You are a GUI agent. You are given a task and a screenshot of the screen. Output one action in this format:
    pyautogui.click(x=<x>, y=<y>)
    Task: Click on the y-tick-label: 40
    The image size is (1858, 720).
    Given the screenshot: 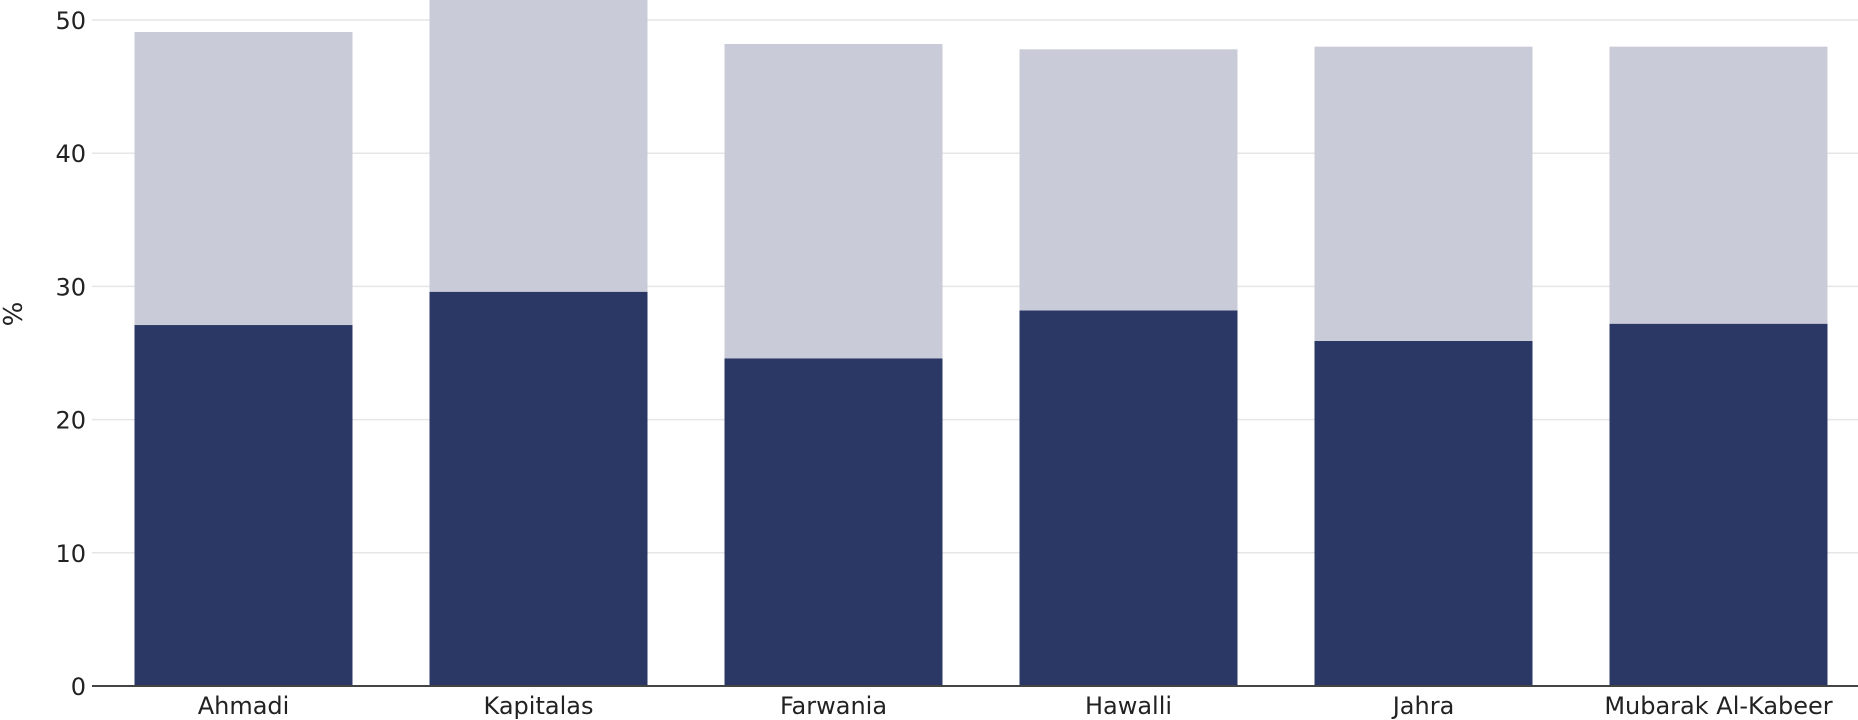 What is the action you would take?
    pyautogui.click(x=70, y=154)
    